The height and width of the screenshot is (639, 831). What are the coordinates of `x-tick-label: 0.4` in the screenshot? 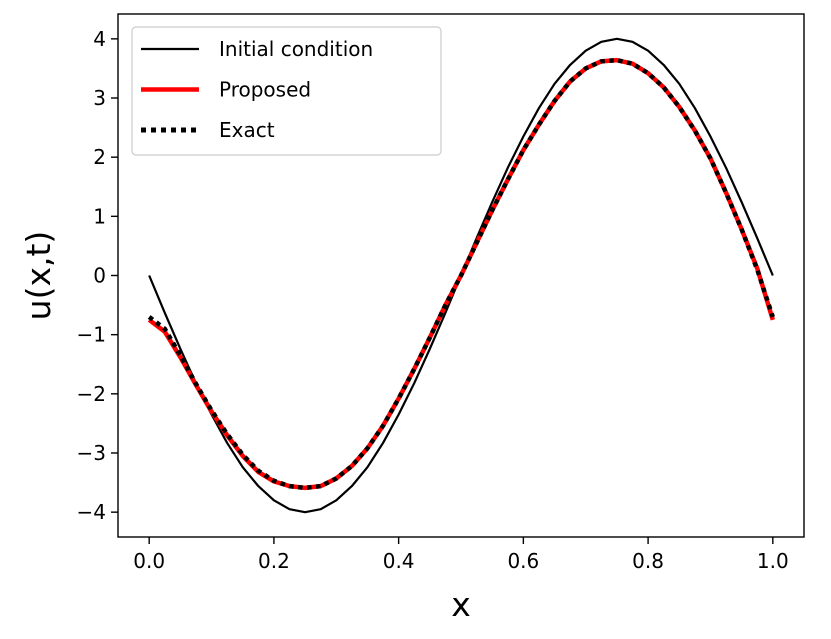 It's located at (399, 561).